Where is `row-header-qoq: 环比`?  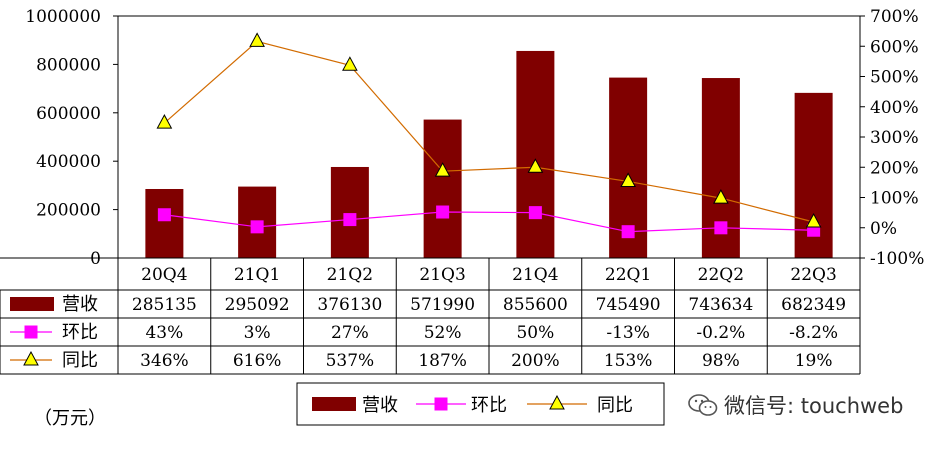 row-header-qoq: 环比 is located at coordinates (80, 332).